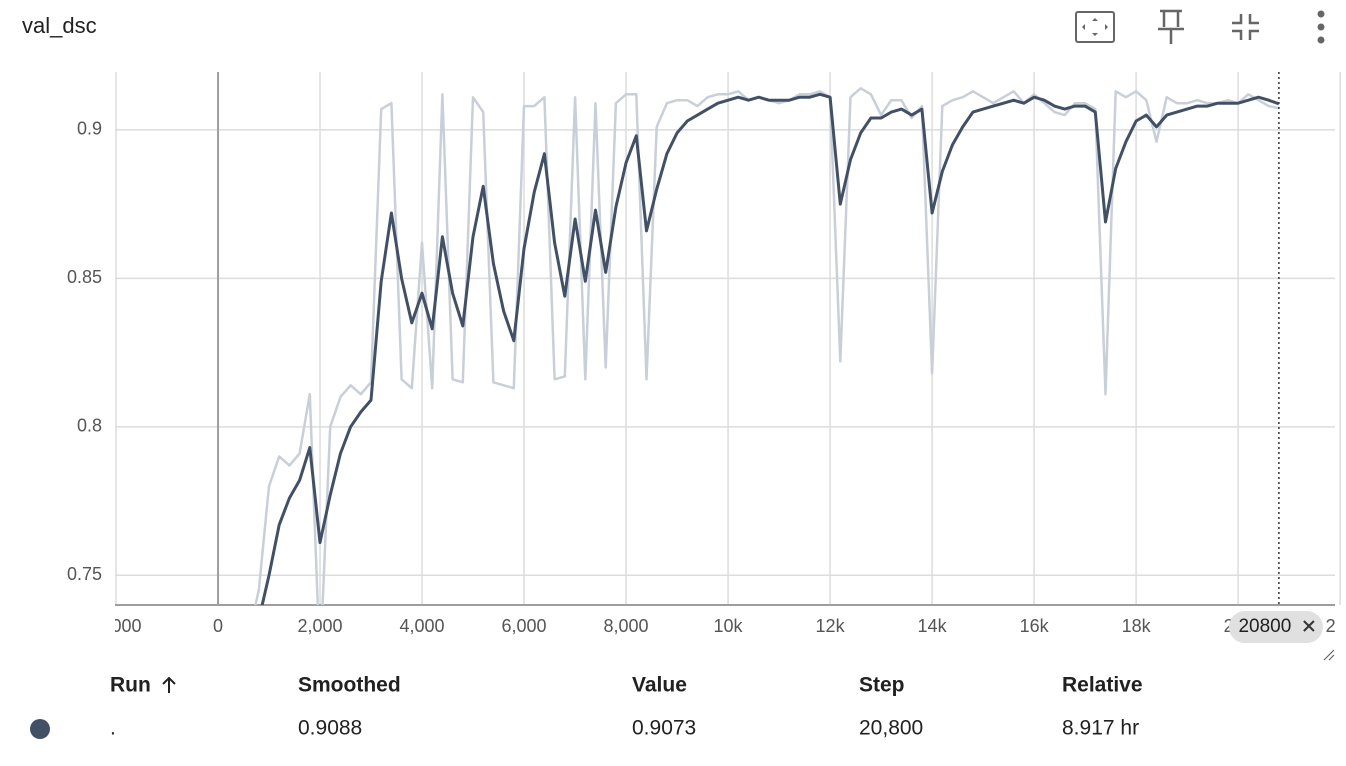 The height and width of the screenshot is (766, 1346). What do you see at coordinates (1102, 685) in the screenshot?
I see `column-header: Relative` at bounding box center [1102, 685].